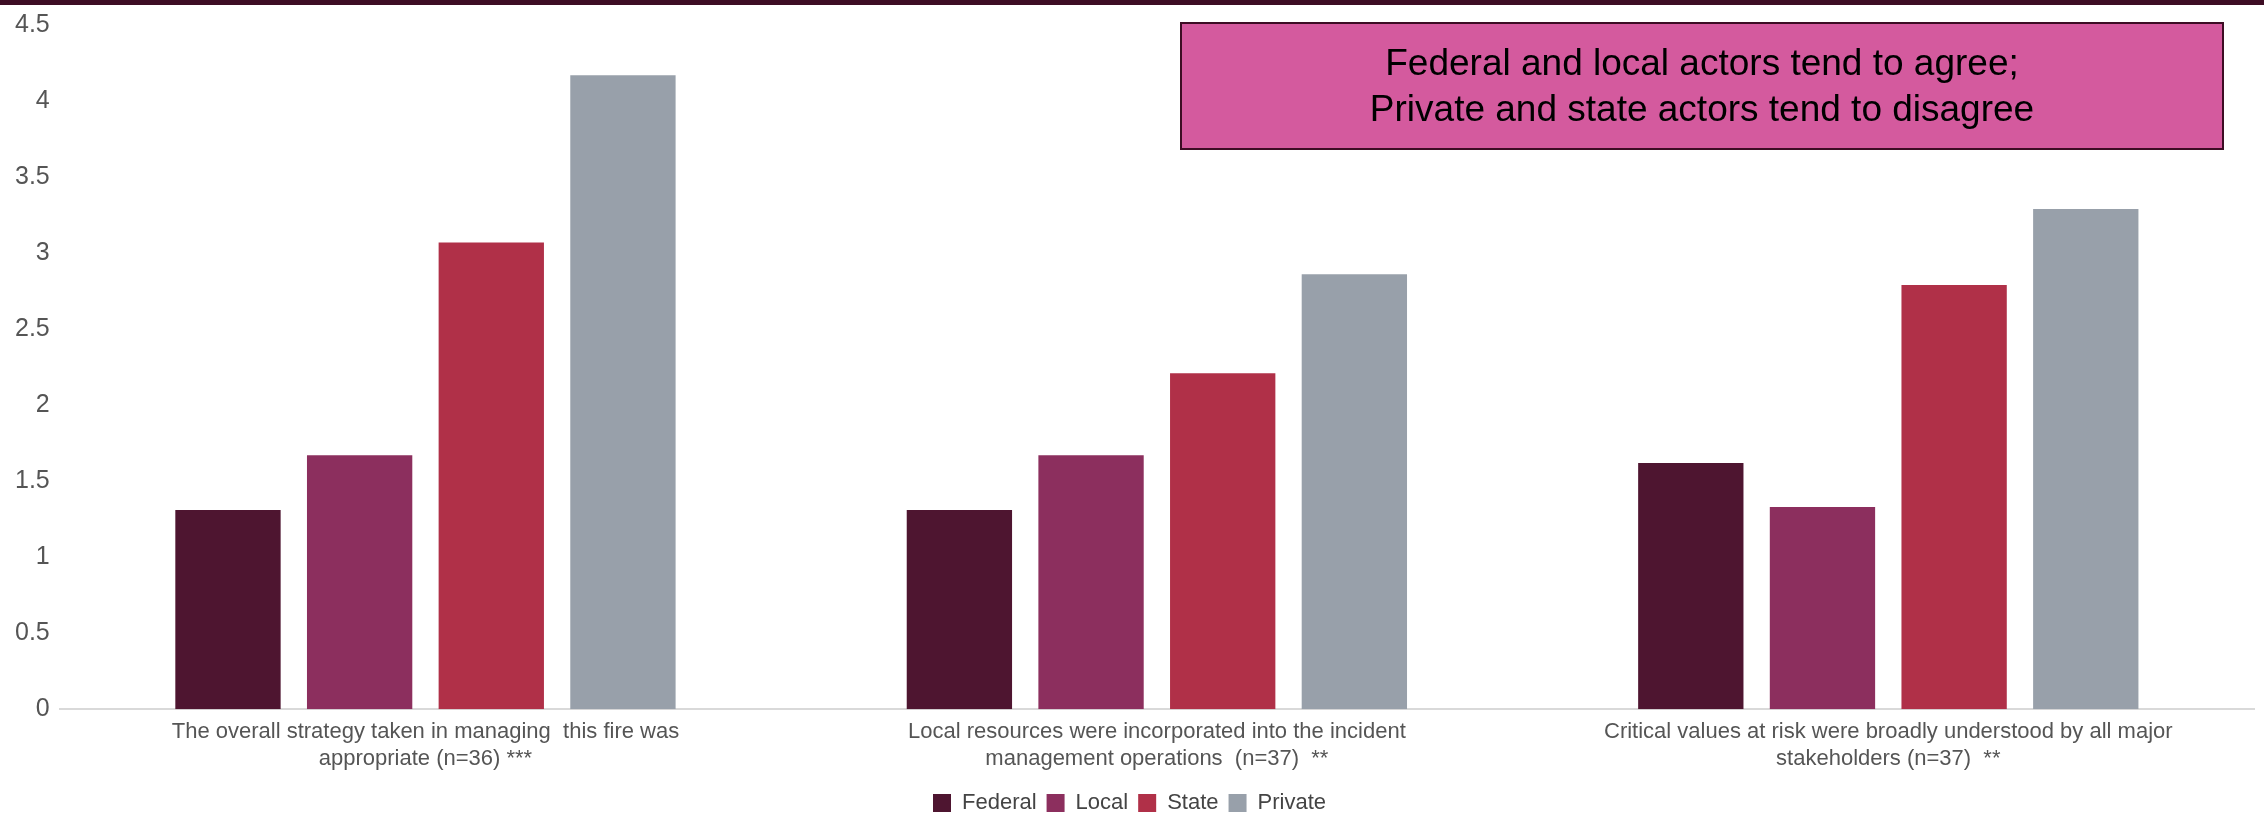 The image size is (2264, 829). What do you see at coordinates (1102, 802) in the screenshot?
I see `legend-label: Local` at bounding box center [1102, 802].